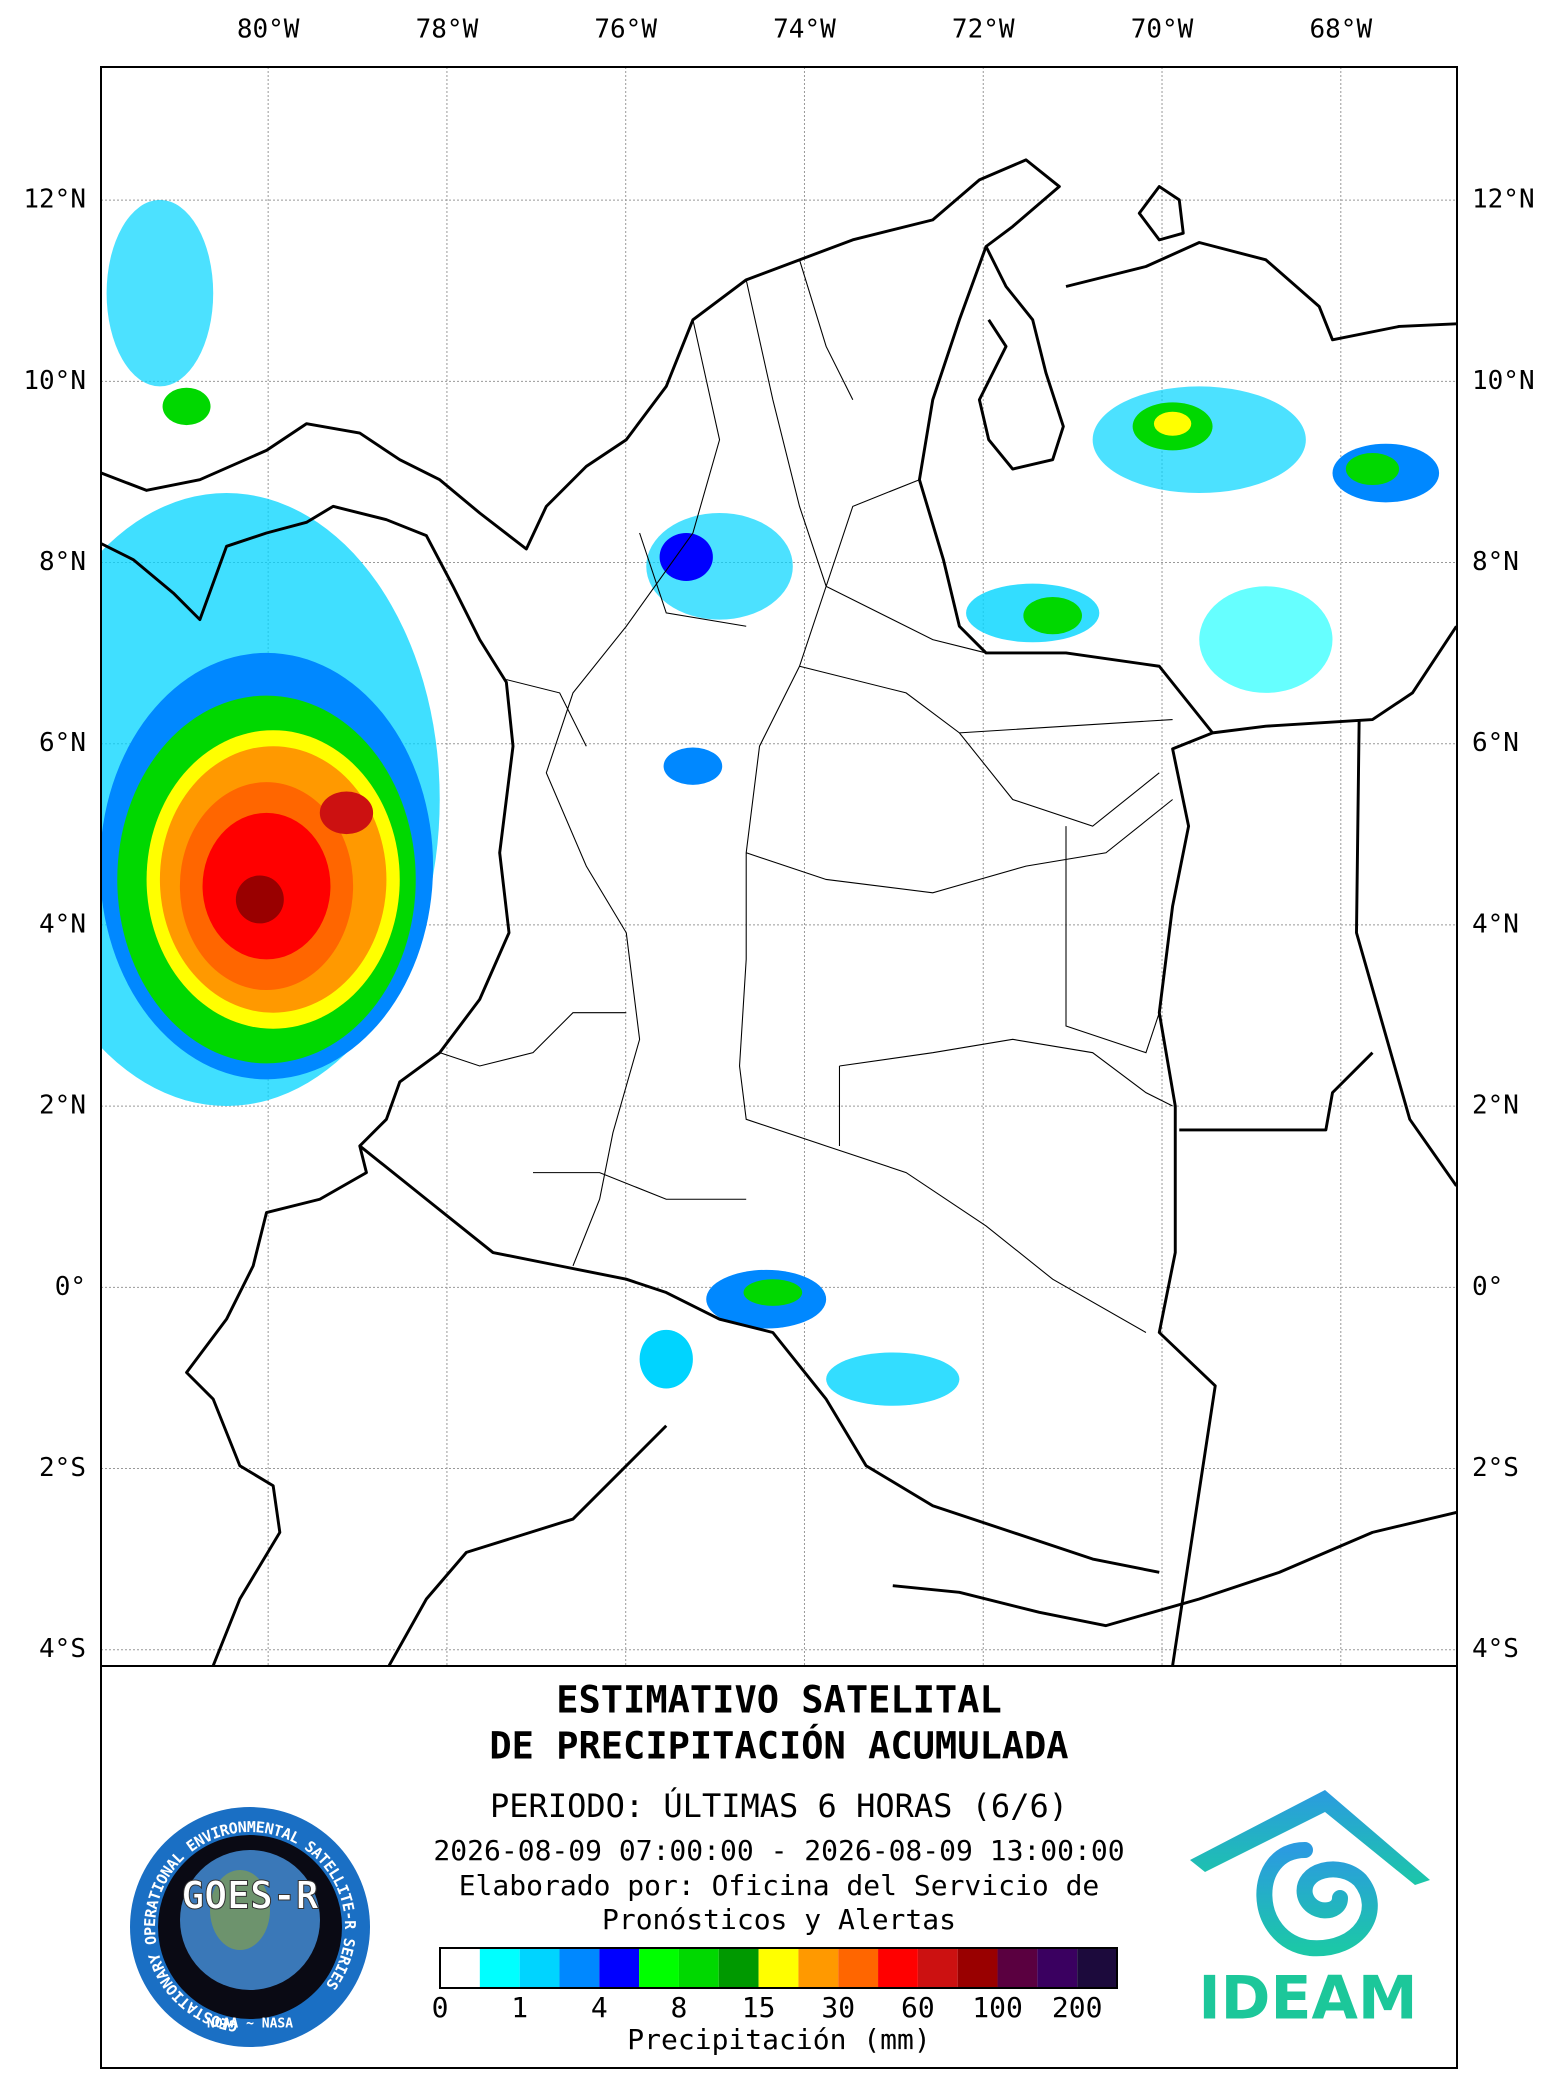 Image resolution: width=1555 pixels, height=2086 pixels. I want to click on colorbar-level: 30, so click(838, 2007).